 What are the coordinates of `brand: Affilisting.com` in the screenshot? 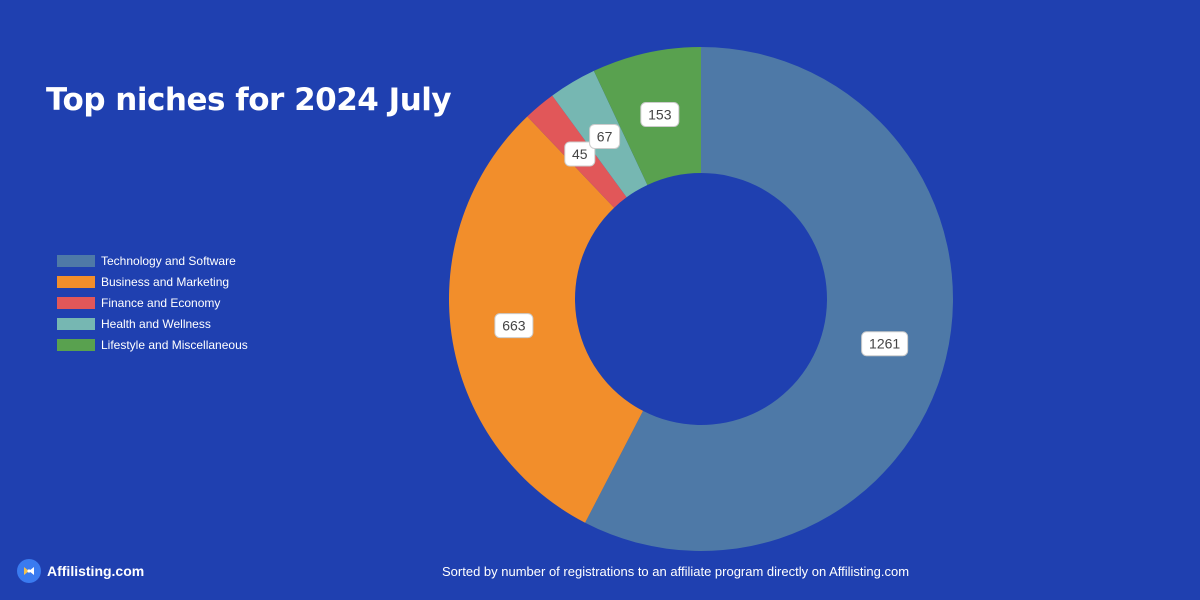 It's located at (80, 571).